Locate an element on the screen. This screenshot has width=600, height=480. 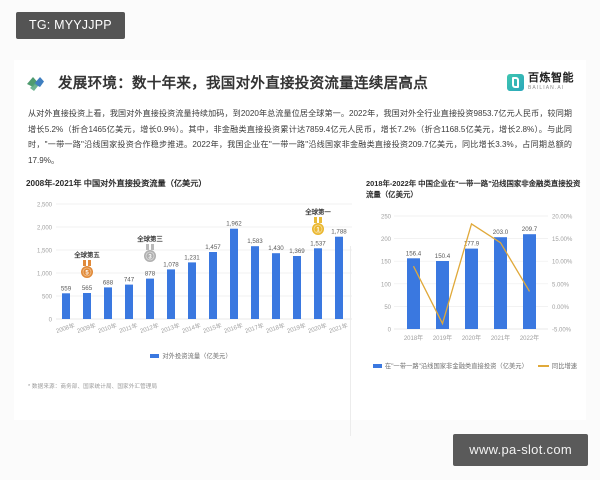
brand-logo: 百炼智能 BAILIAN.AI is located at coordinates (540, 82).